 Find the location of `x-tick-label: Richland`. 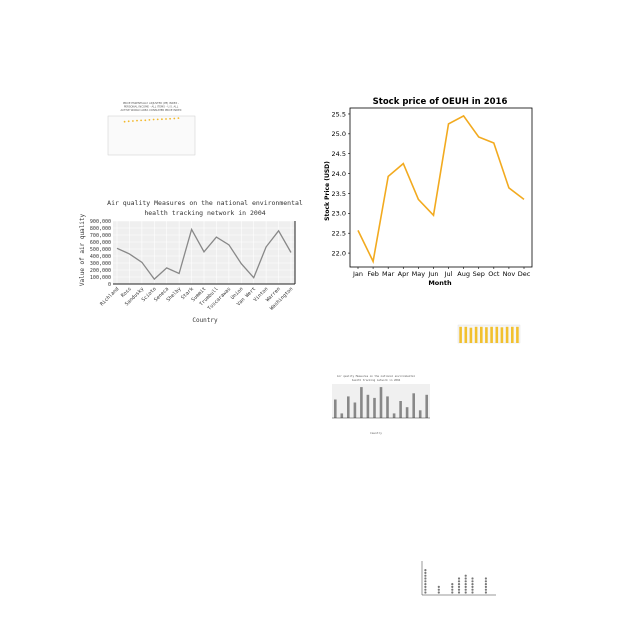

x-tick-label: Richland is located at coordinates (109, 296).